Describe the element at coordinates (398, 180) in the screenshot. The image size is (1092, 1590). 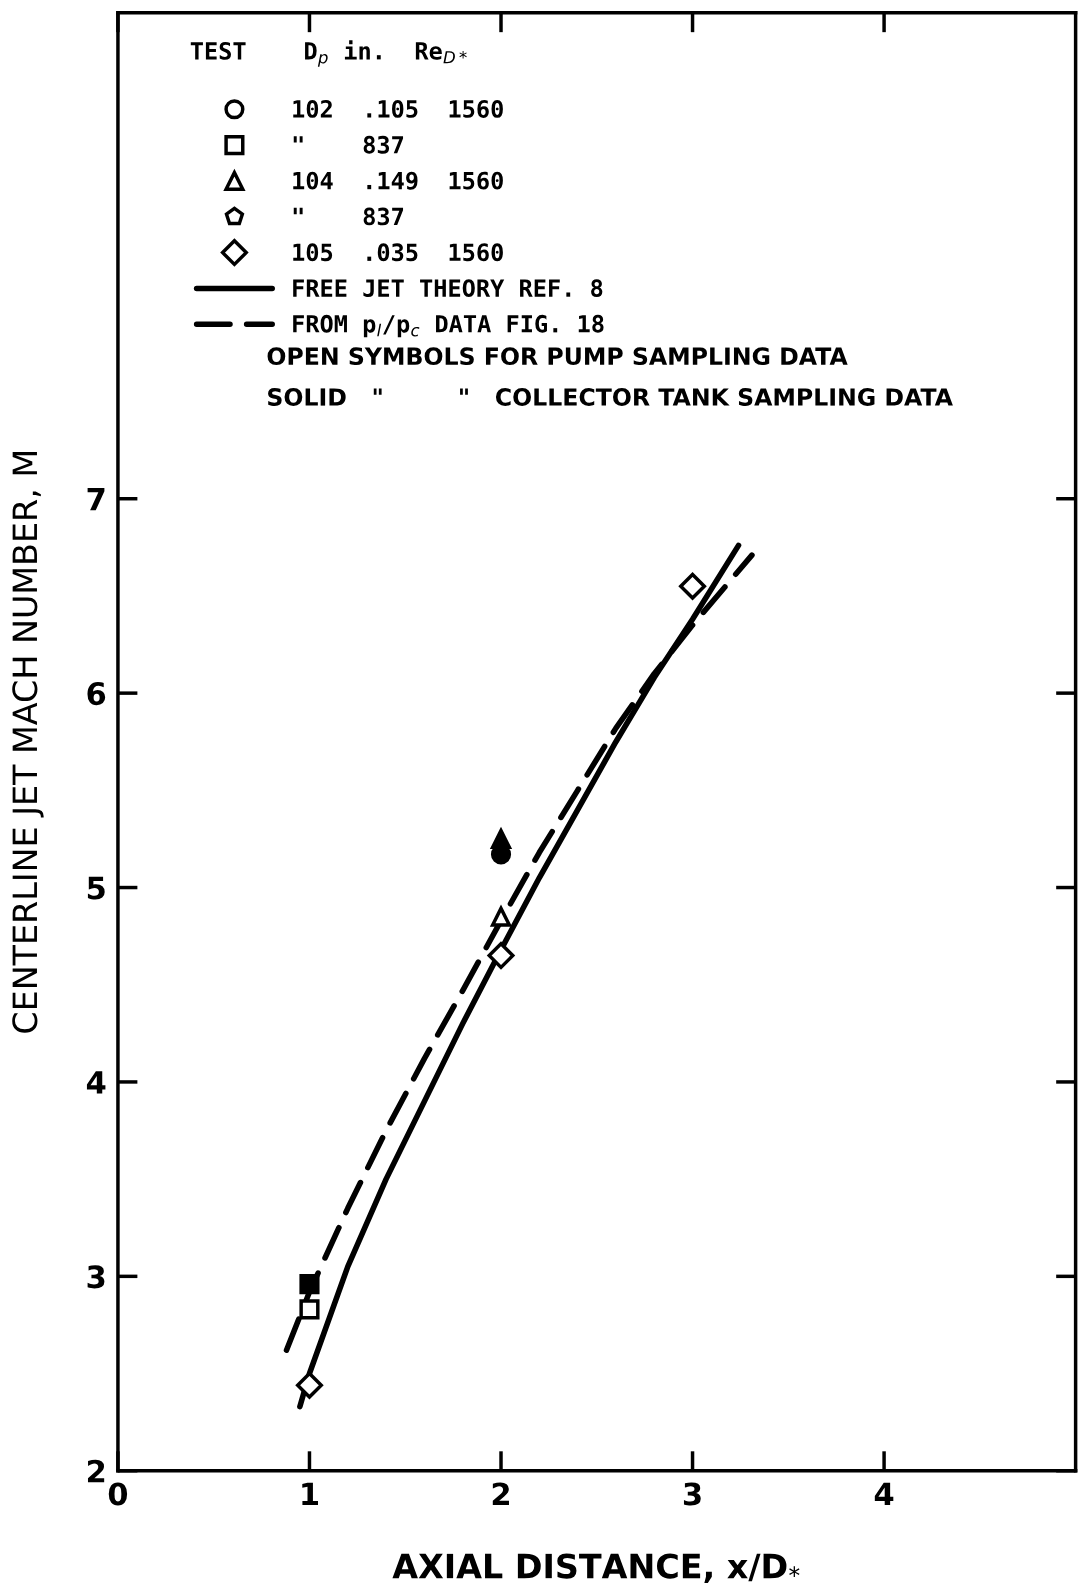
I see `legend-label: 104 .149 1560` at that location.